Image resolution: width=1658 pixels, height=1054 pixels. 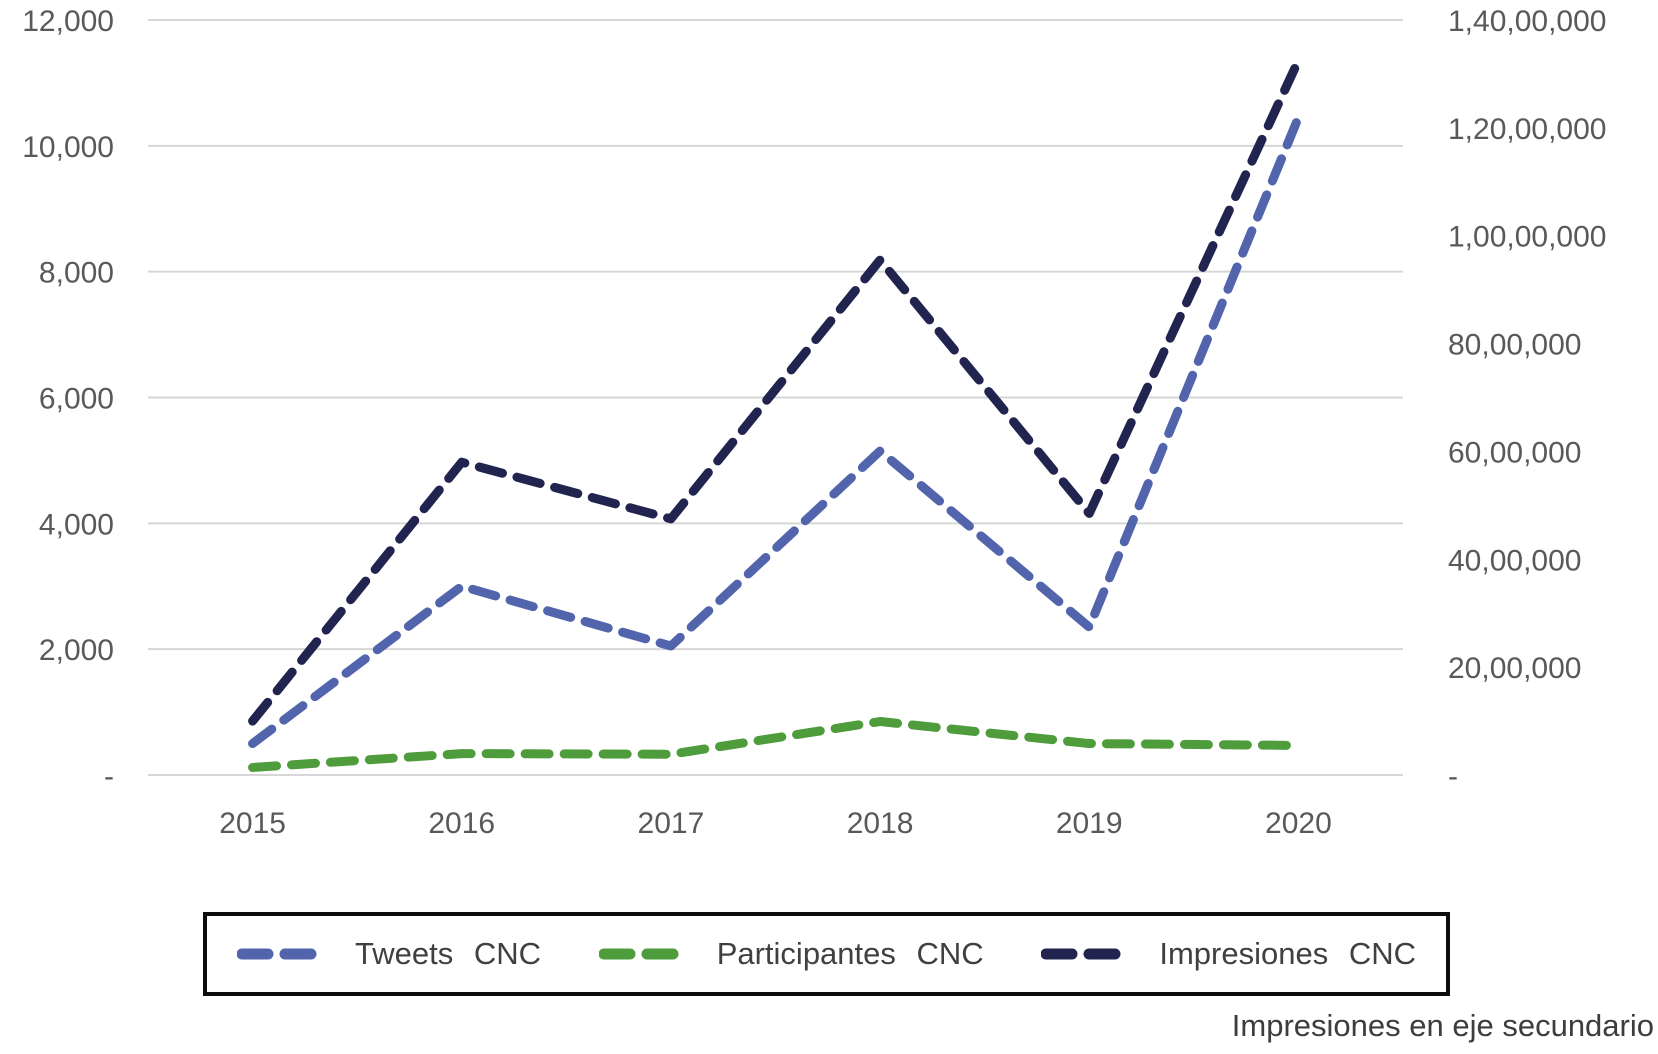 I want to click on y-axis-right-tick-label: 1,20,00,000, so click(x=1527, y=129).